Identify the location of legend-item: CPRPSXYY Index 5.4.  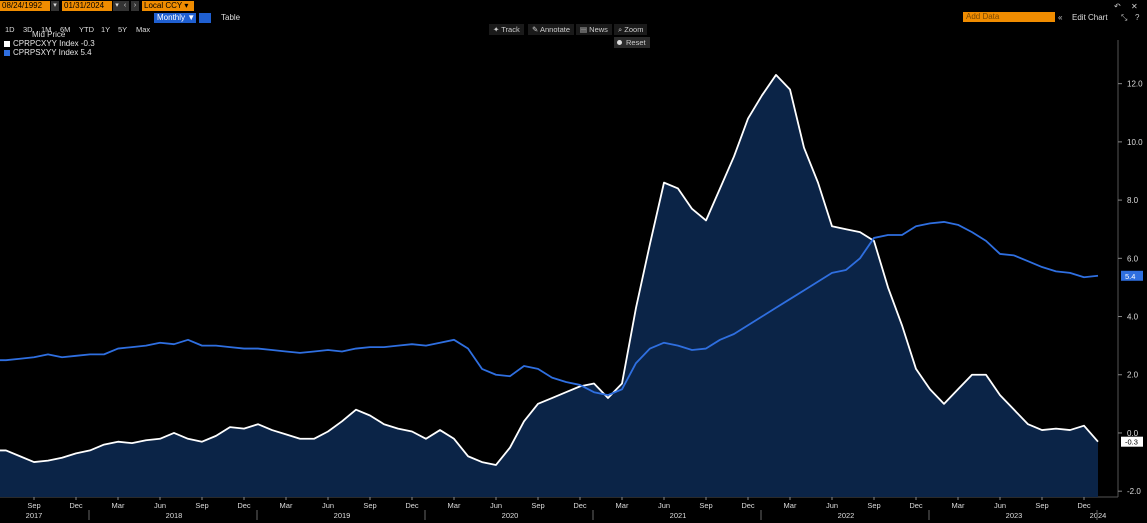
(49, 52).